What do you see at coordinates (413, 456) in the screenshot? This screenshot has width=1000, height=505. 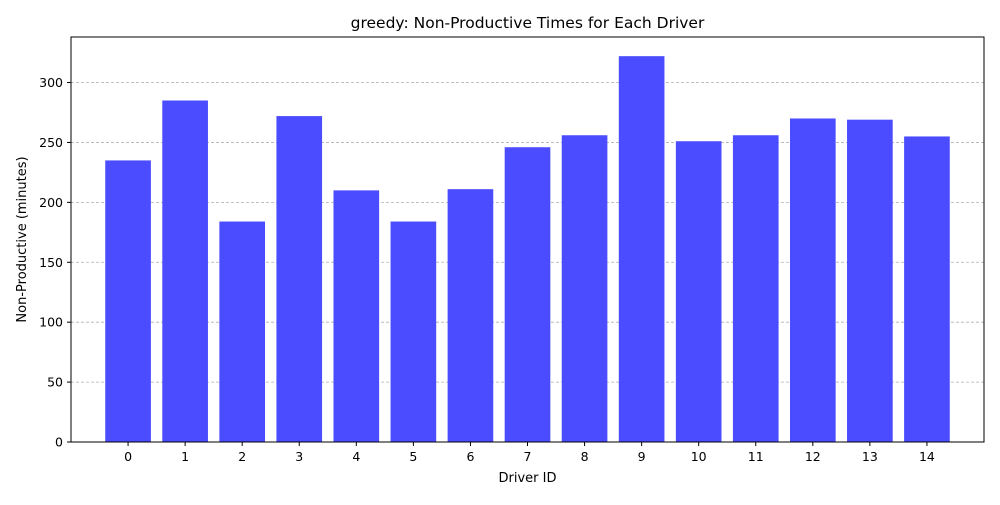 I see `x-tick-label: 5` at bounding box center [413, 456].